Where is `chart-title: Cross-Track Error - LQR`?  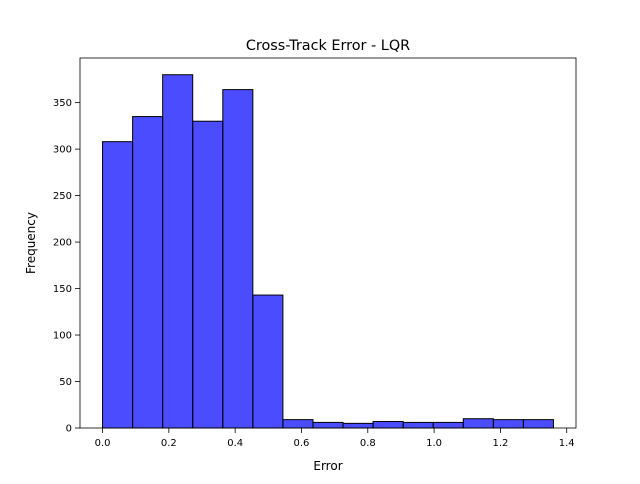
chart-title: Cross-Track Error - LQR is located at coordinates (328, 46).